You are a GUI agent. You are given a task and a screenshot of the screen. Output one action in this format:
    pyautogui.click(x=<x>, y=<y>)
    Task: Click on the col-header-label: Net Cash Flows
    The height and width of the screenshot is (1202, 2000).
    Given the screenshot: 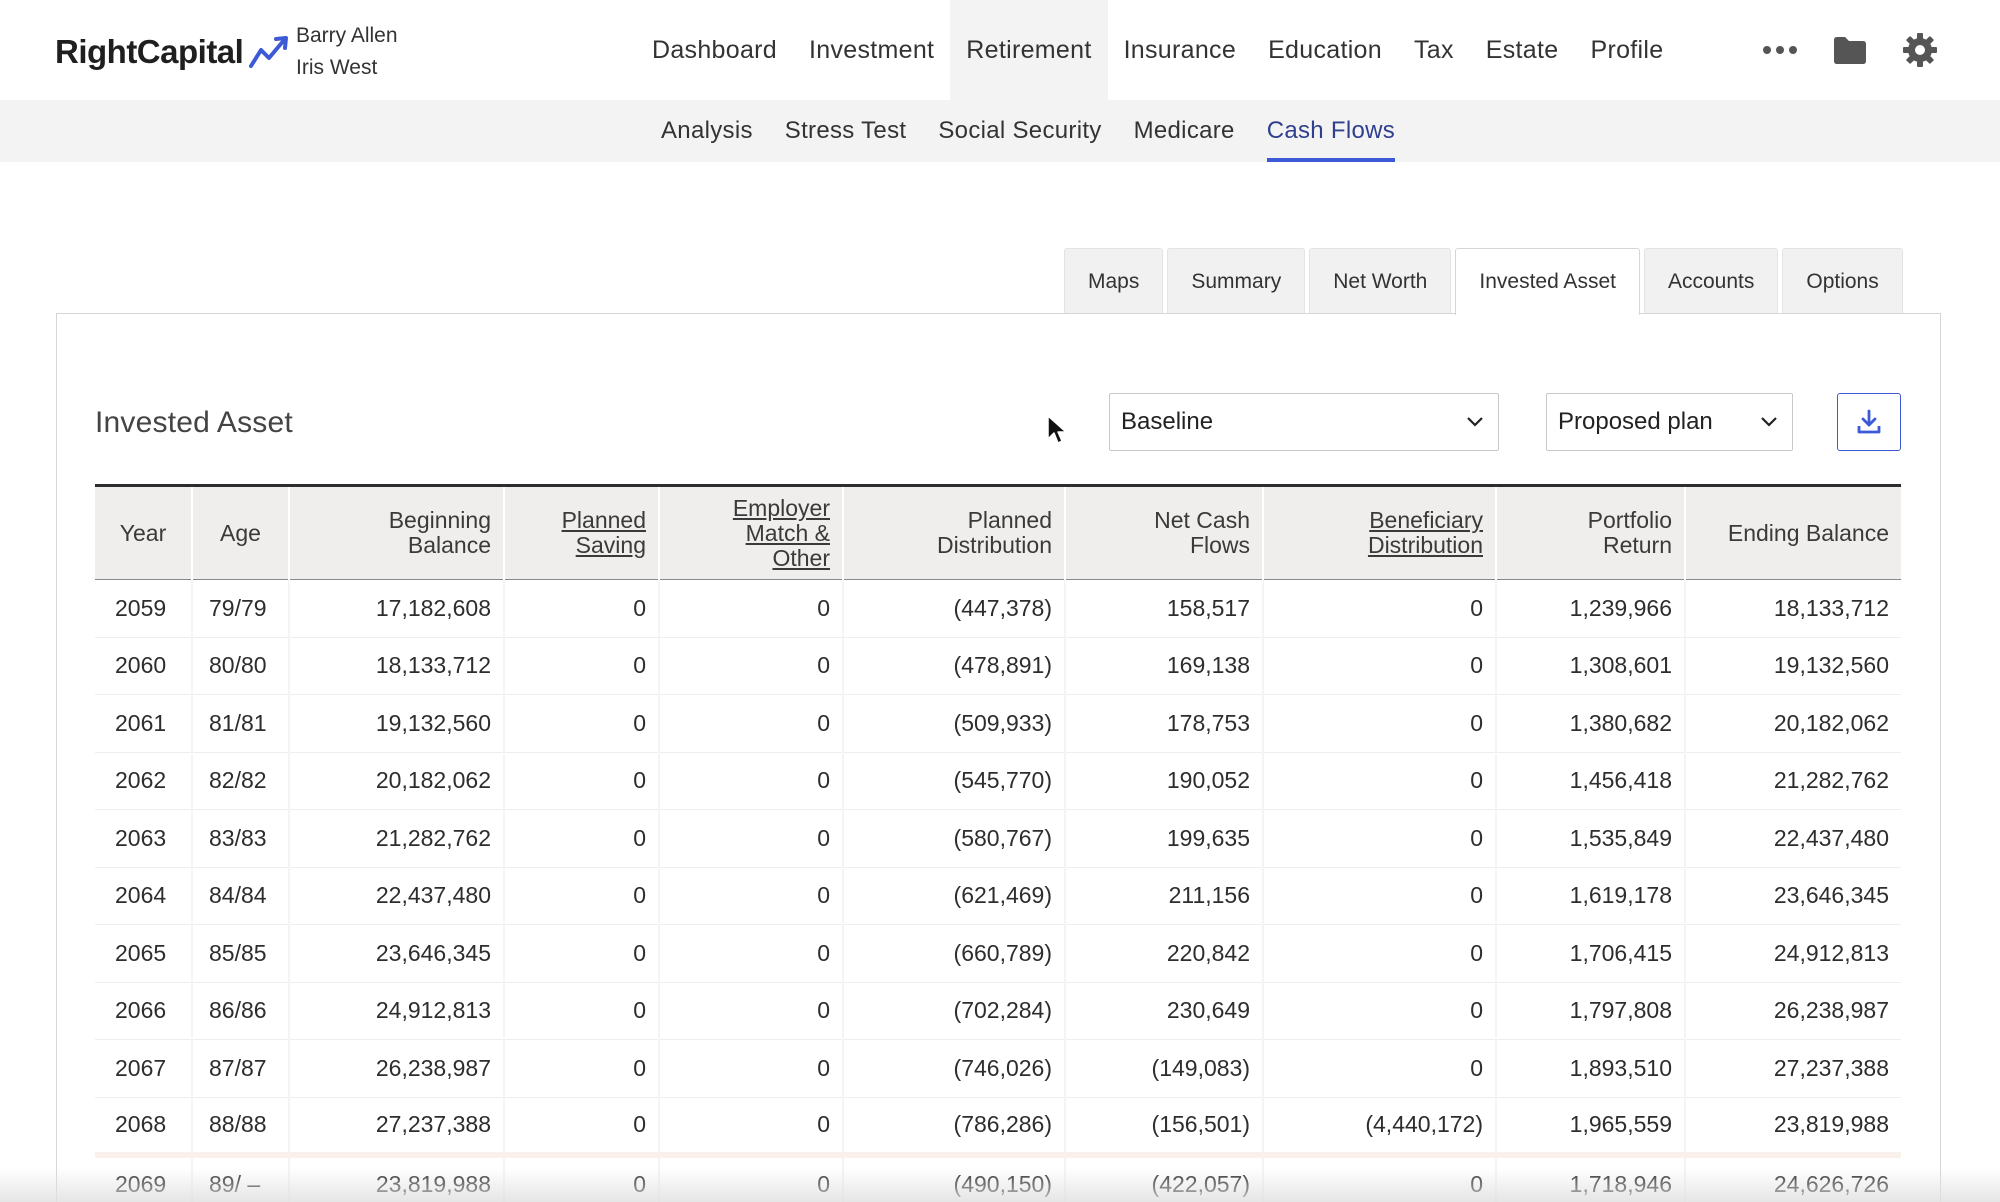 What is the action you would take?
    pyautogui.click(x=1202, y=532)
    